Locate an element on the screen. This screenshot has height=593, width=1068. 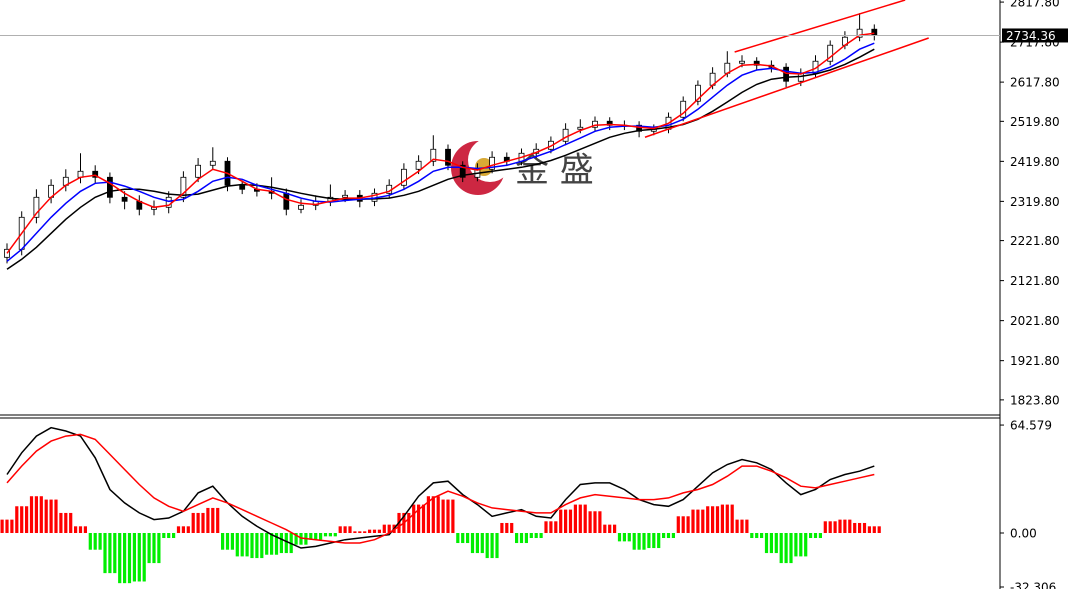
y-tick-label: 1823.80 is located at coordinates (1035, 400).